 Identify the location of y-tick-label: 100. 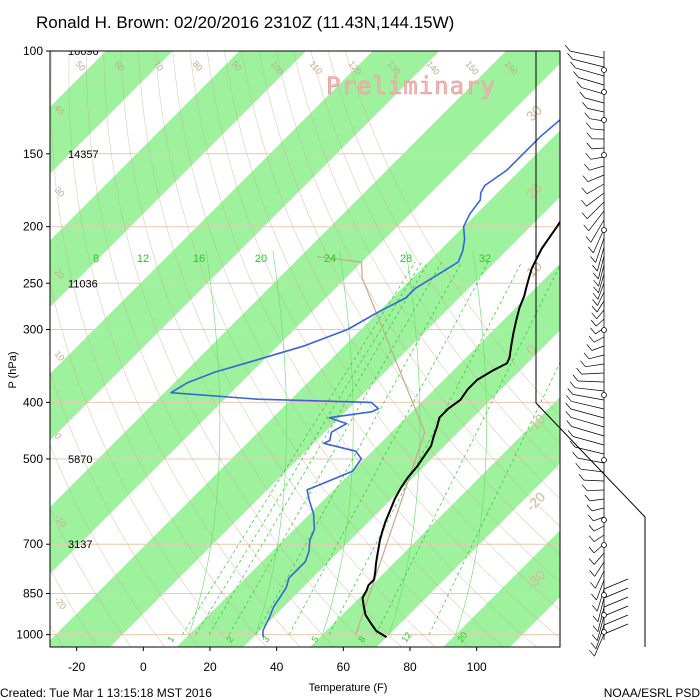
(33, 51).